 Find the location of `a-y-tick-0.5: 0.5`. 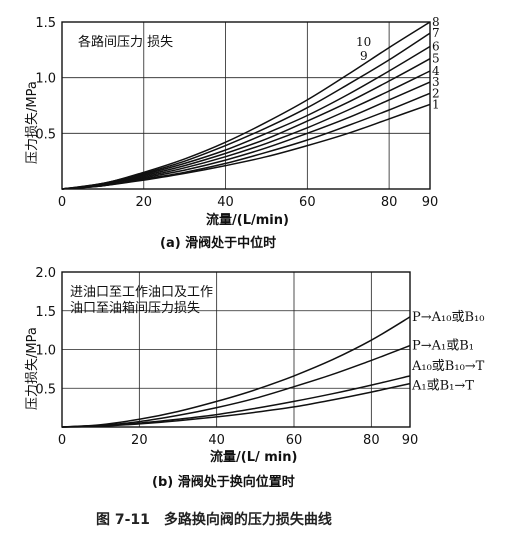

a-y-tick-0.5: 0.5 is located at coordinates (45, 134).